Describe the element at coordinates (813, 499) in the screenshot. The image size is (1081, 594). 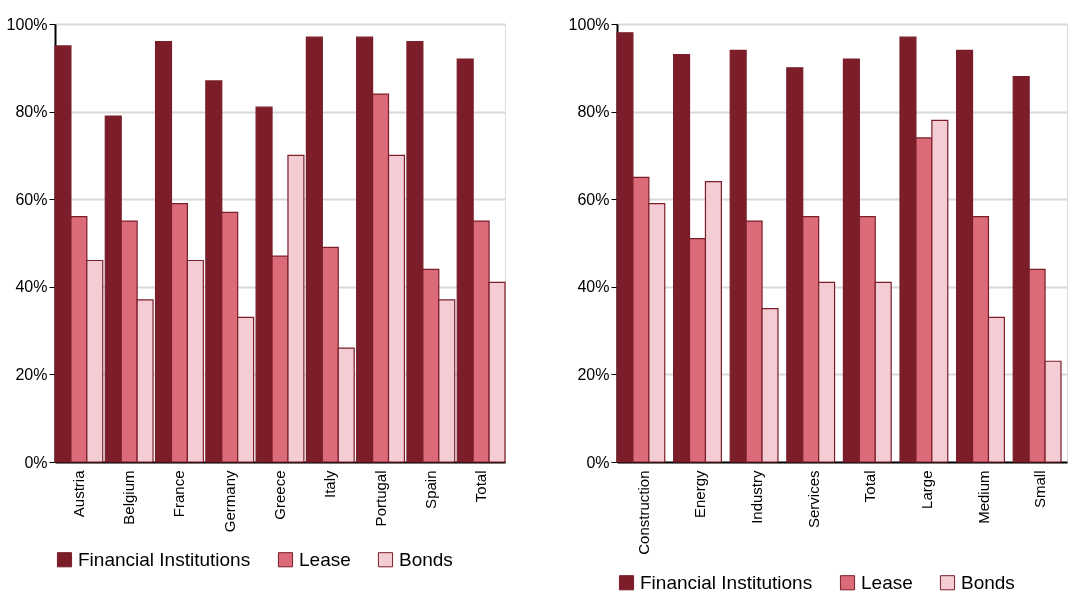
I see `x-tick-label: Services` at that location.